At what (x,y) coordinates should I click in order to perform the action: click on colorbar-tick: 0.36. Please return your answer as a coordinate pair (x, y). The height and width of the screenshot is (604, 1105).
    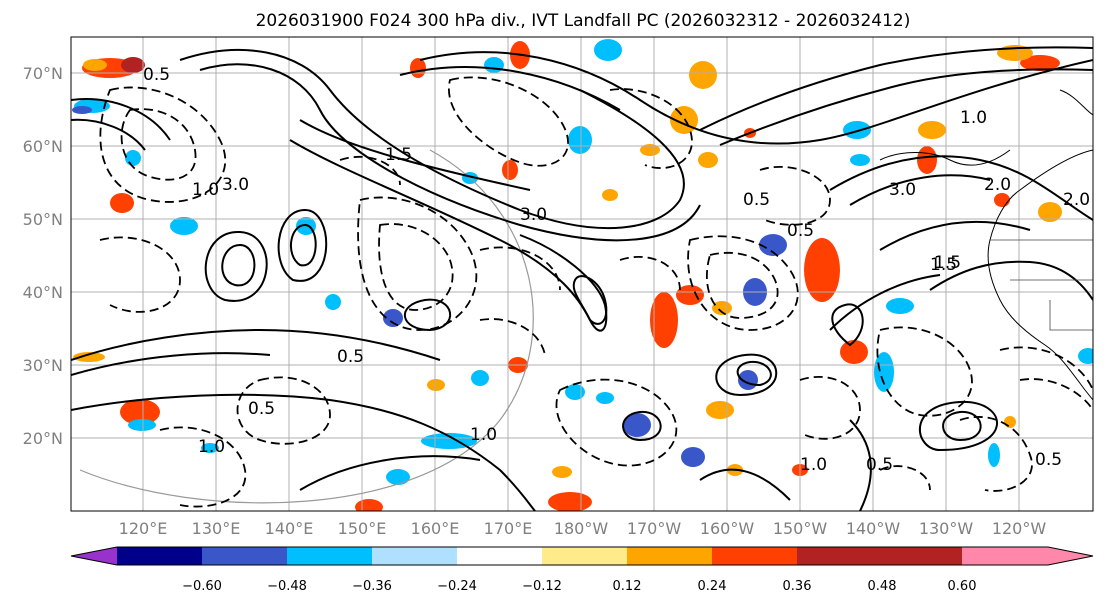
    Looking at the image, I should click on (797, 586).